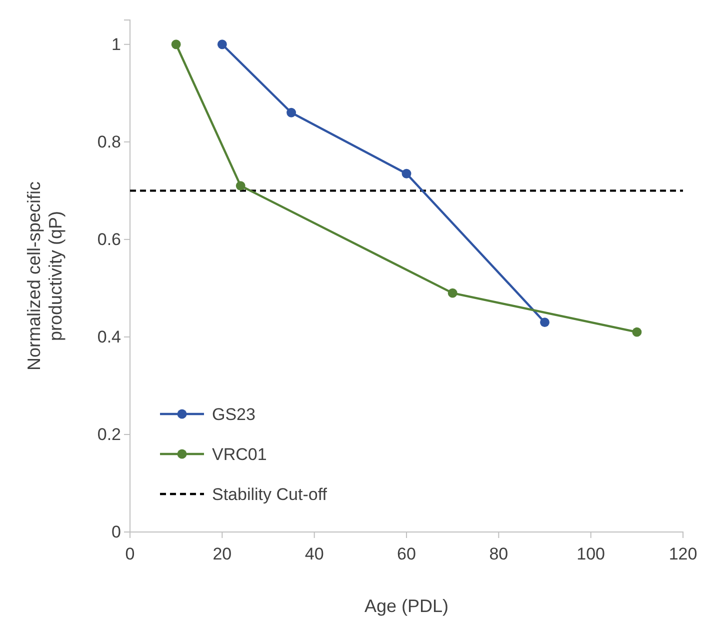  What do you see at coordinates (109, 434) in the screenshot?
I see `y-tick-label: 0.2` at bounding box center [109, 434].